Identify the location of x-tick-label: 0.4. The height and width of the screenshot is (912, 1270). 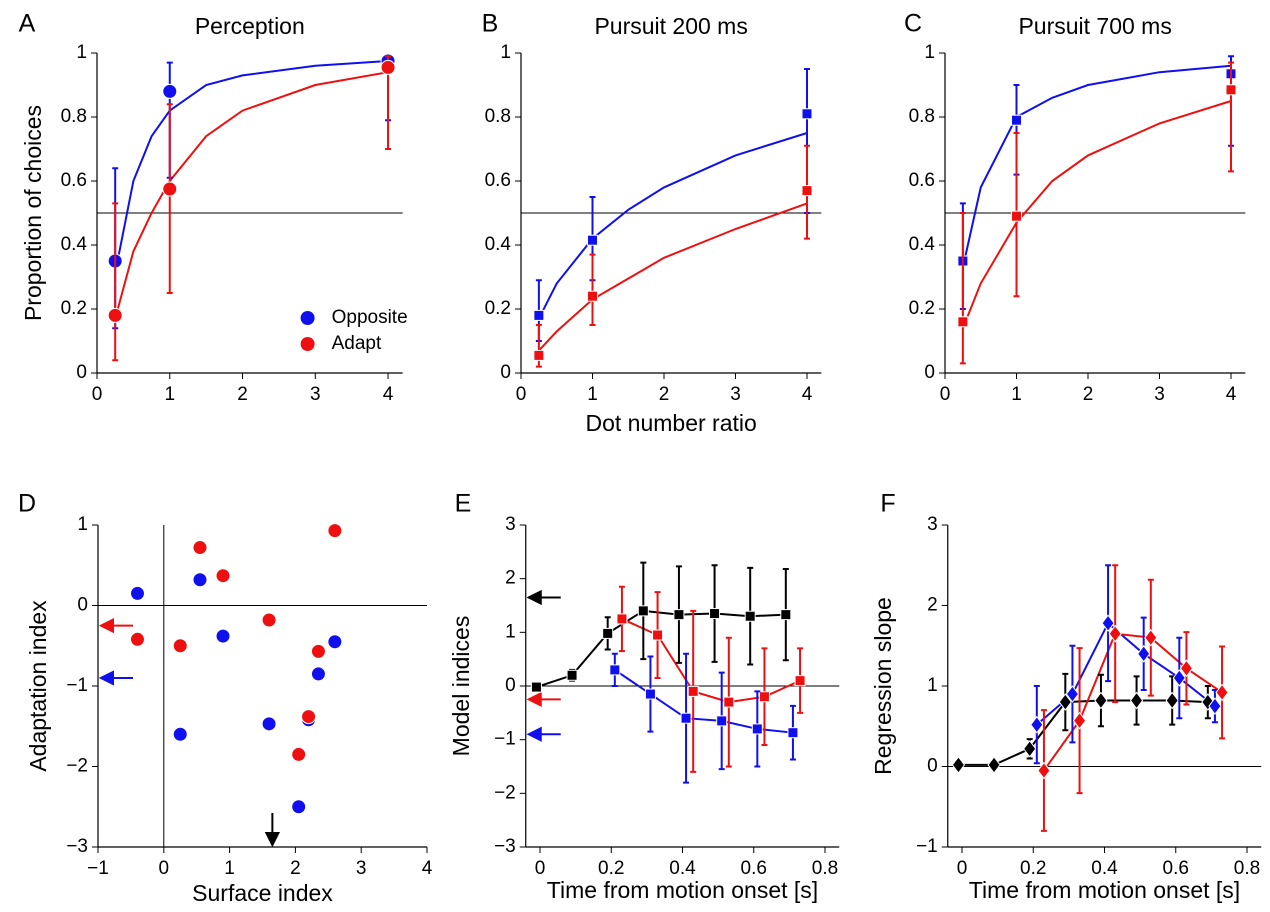
(1104, 868).